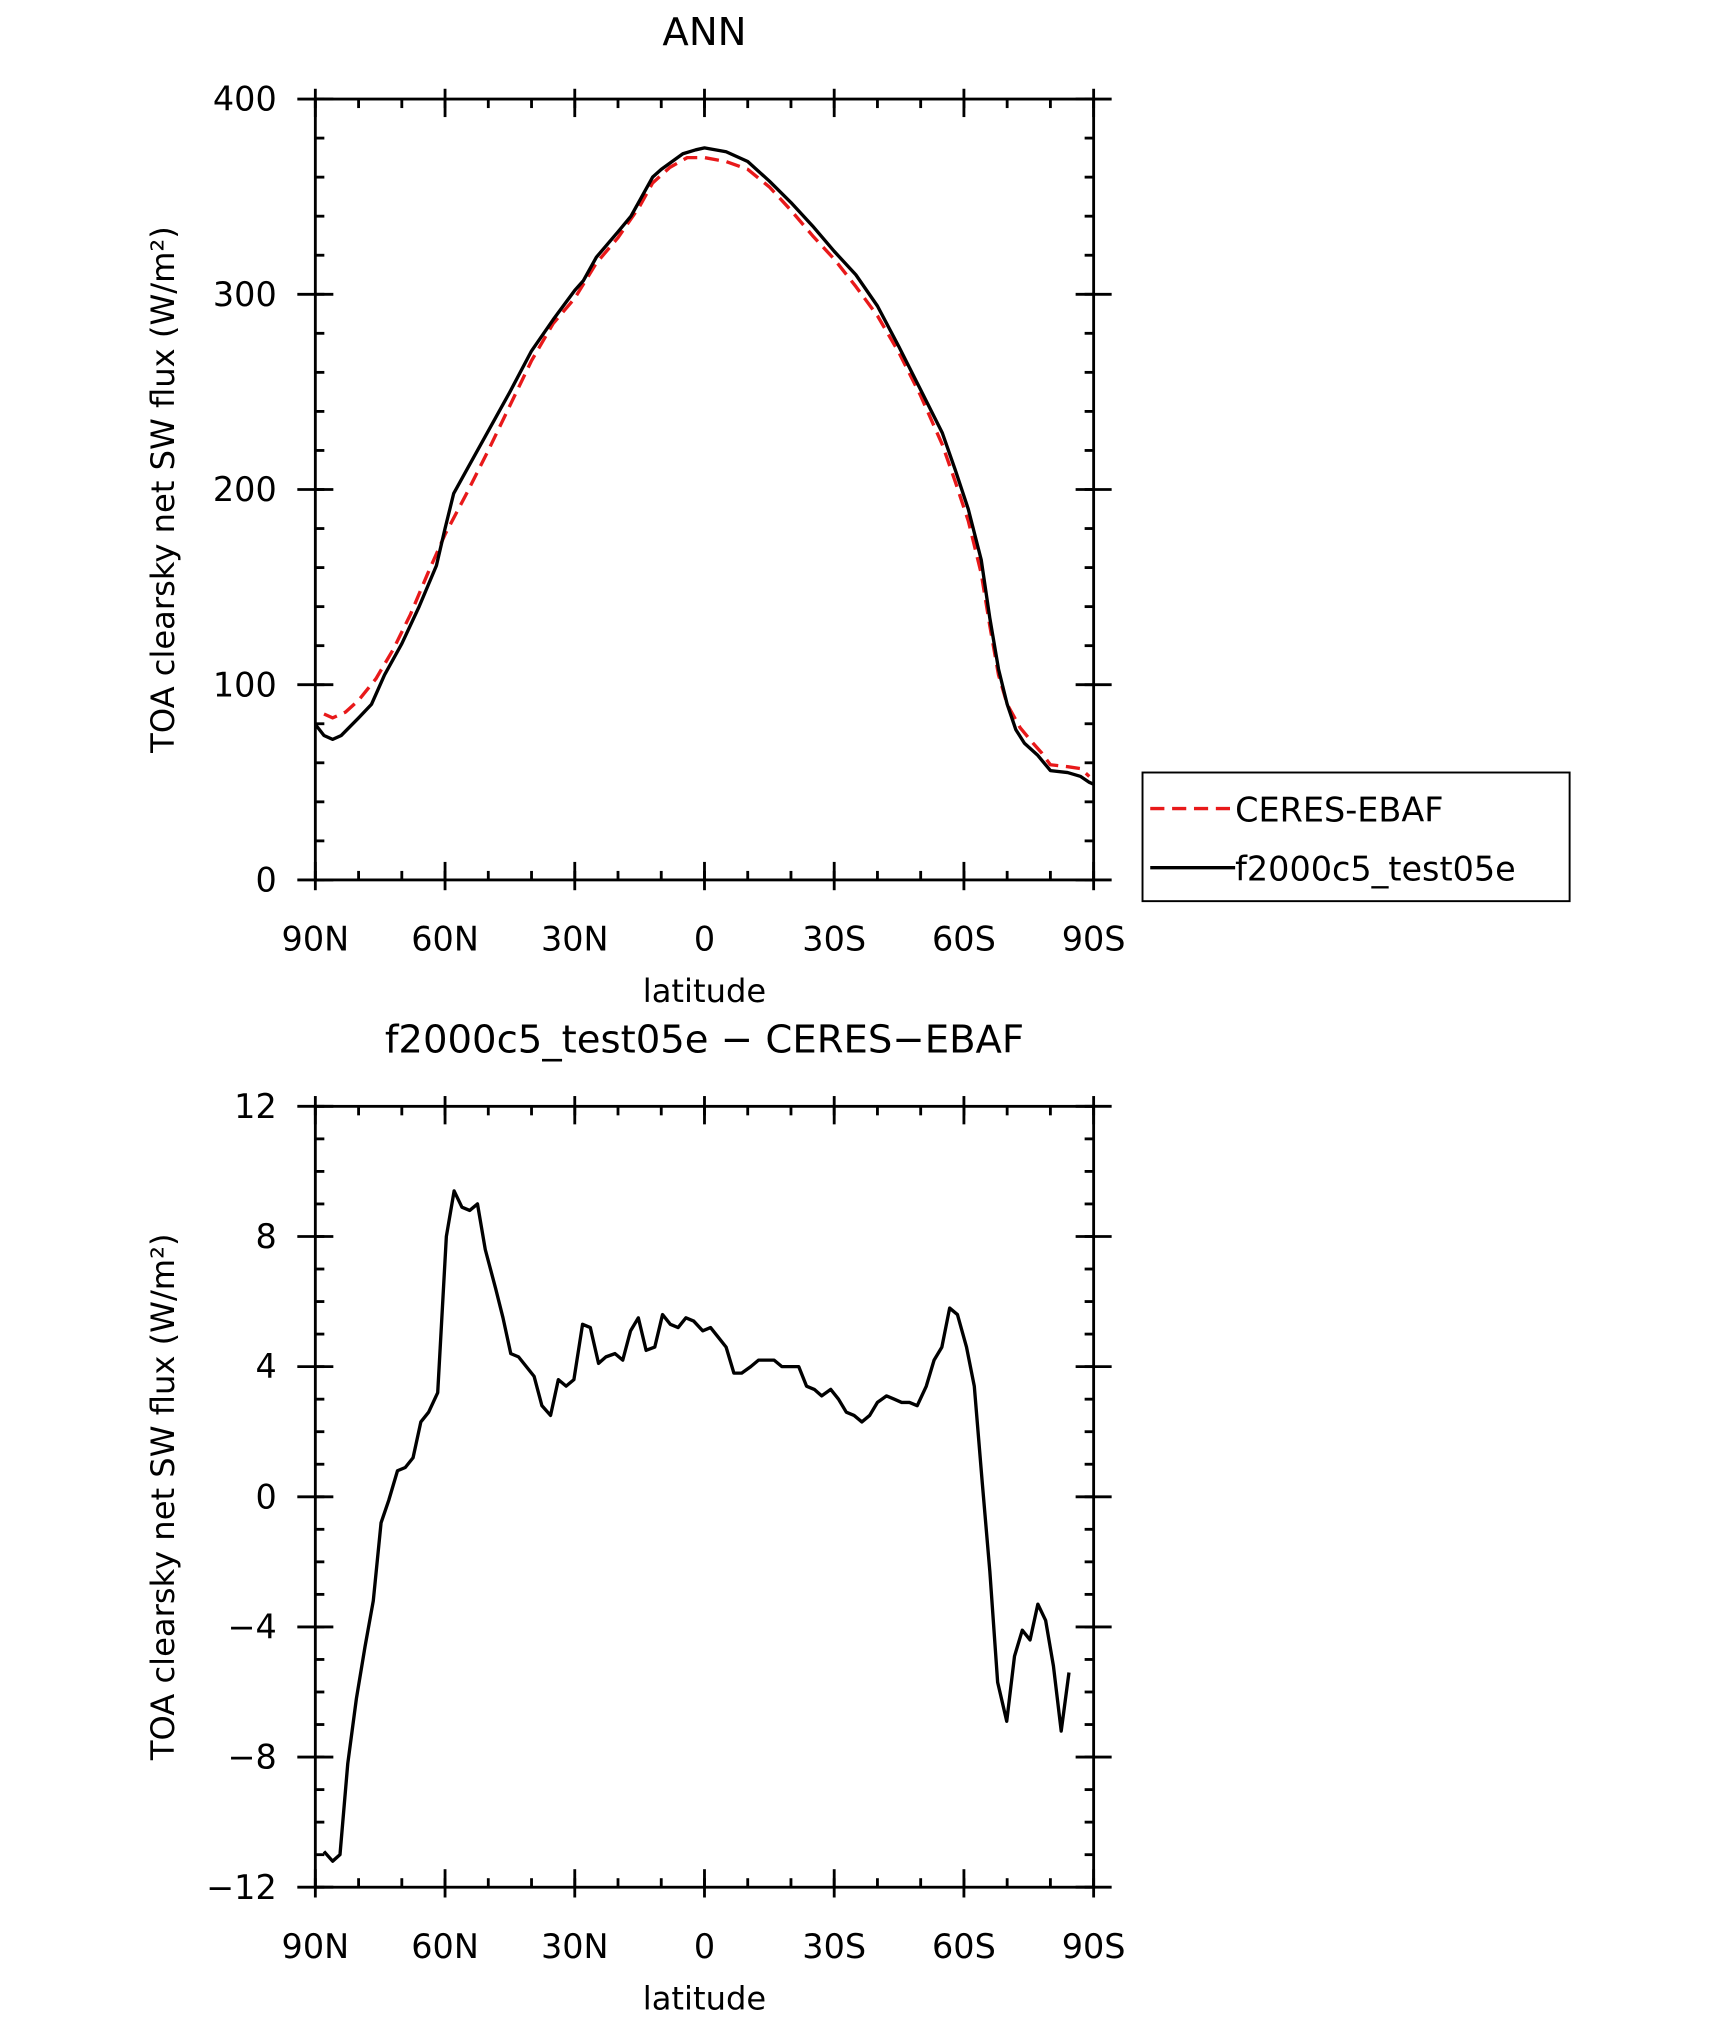 The height and width of the screenshot is (2021, 1710). What do you see at coordinates (265, 1236) in the screenshot?
I see `y-tick-label: 8` at bounding box center [265, 1236].